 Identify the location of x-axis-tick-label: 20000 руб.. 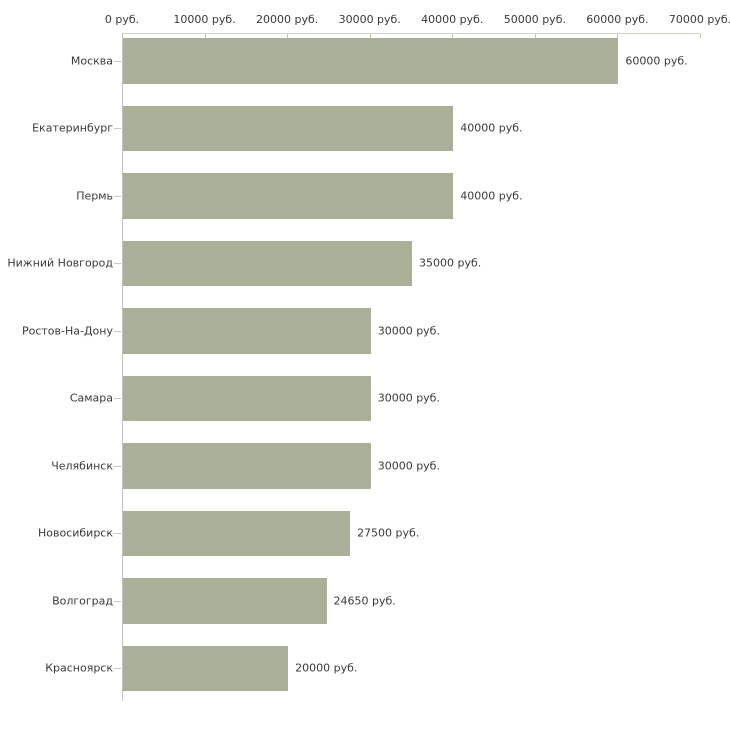
(287, 19).